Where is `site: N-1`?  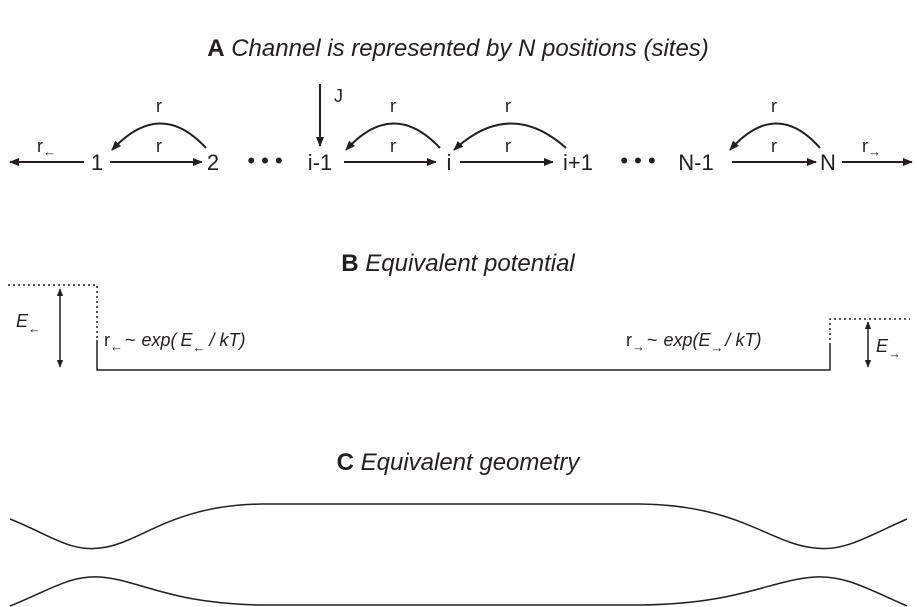 site: N-1 is located at coordinates (695, 162).